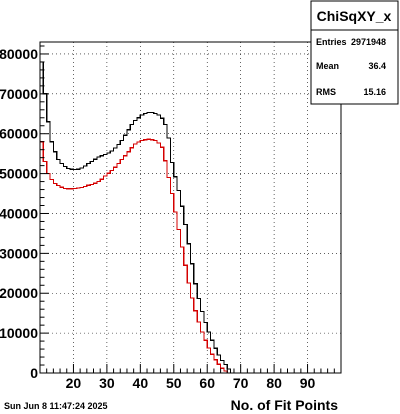 This screenshot has height=414, width=400. I want to click on x-axis-title: No. of Fit Points, so click(285, 405).